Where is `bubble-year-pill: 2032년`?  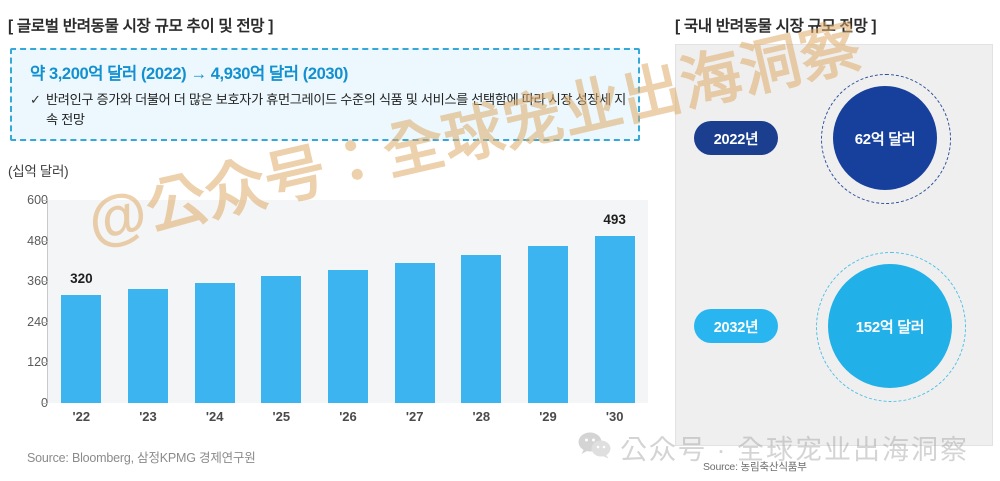 bubble-year-pill: 2032년 is located at coordinates (736, 326).